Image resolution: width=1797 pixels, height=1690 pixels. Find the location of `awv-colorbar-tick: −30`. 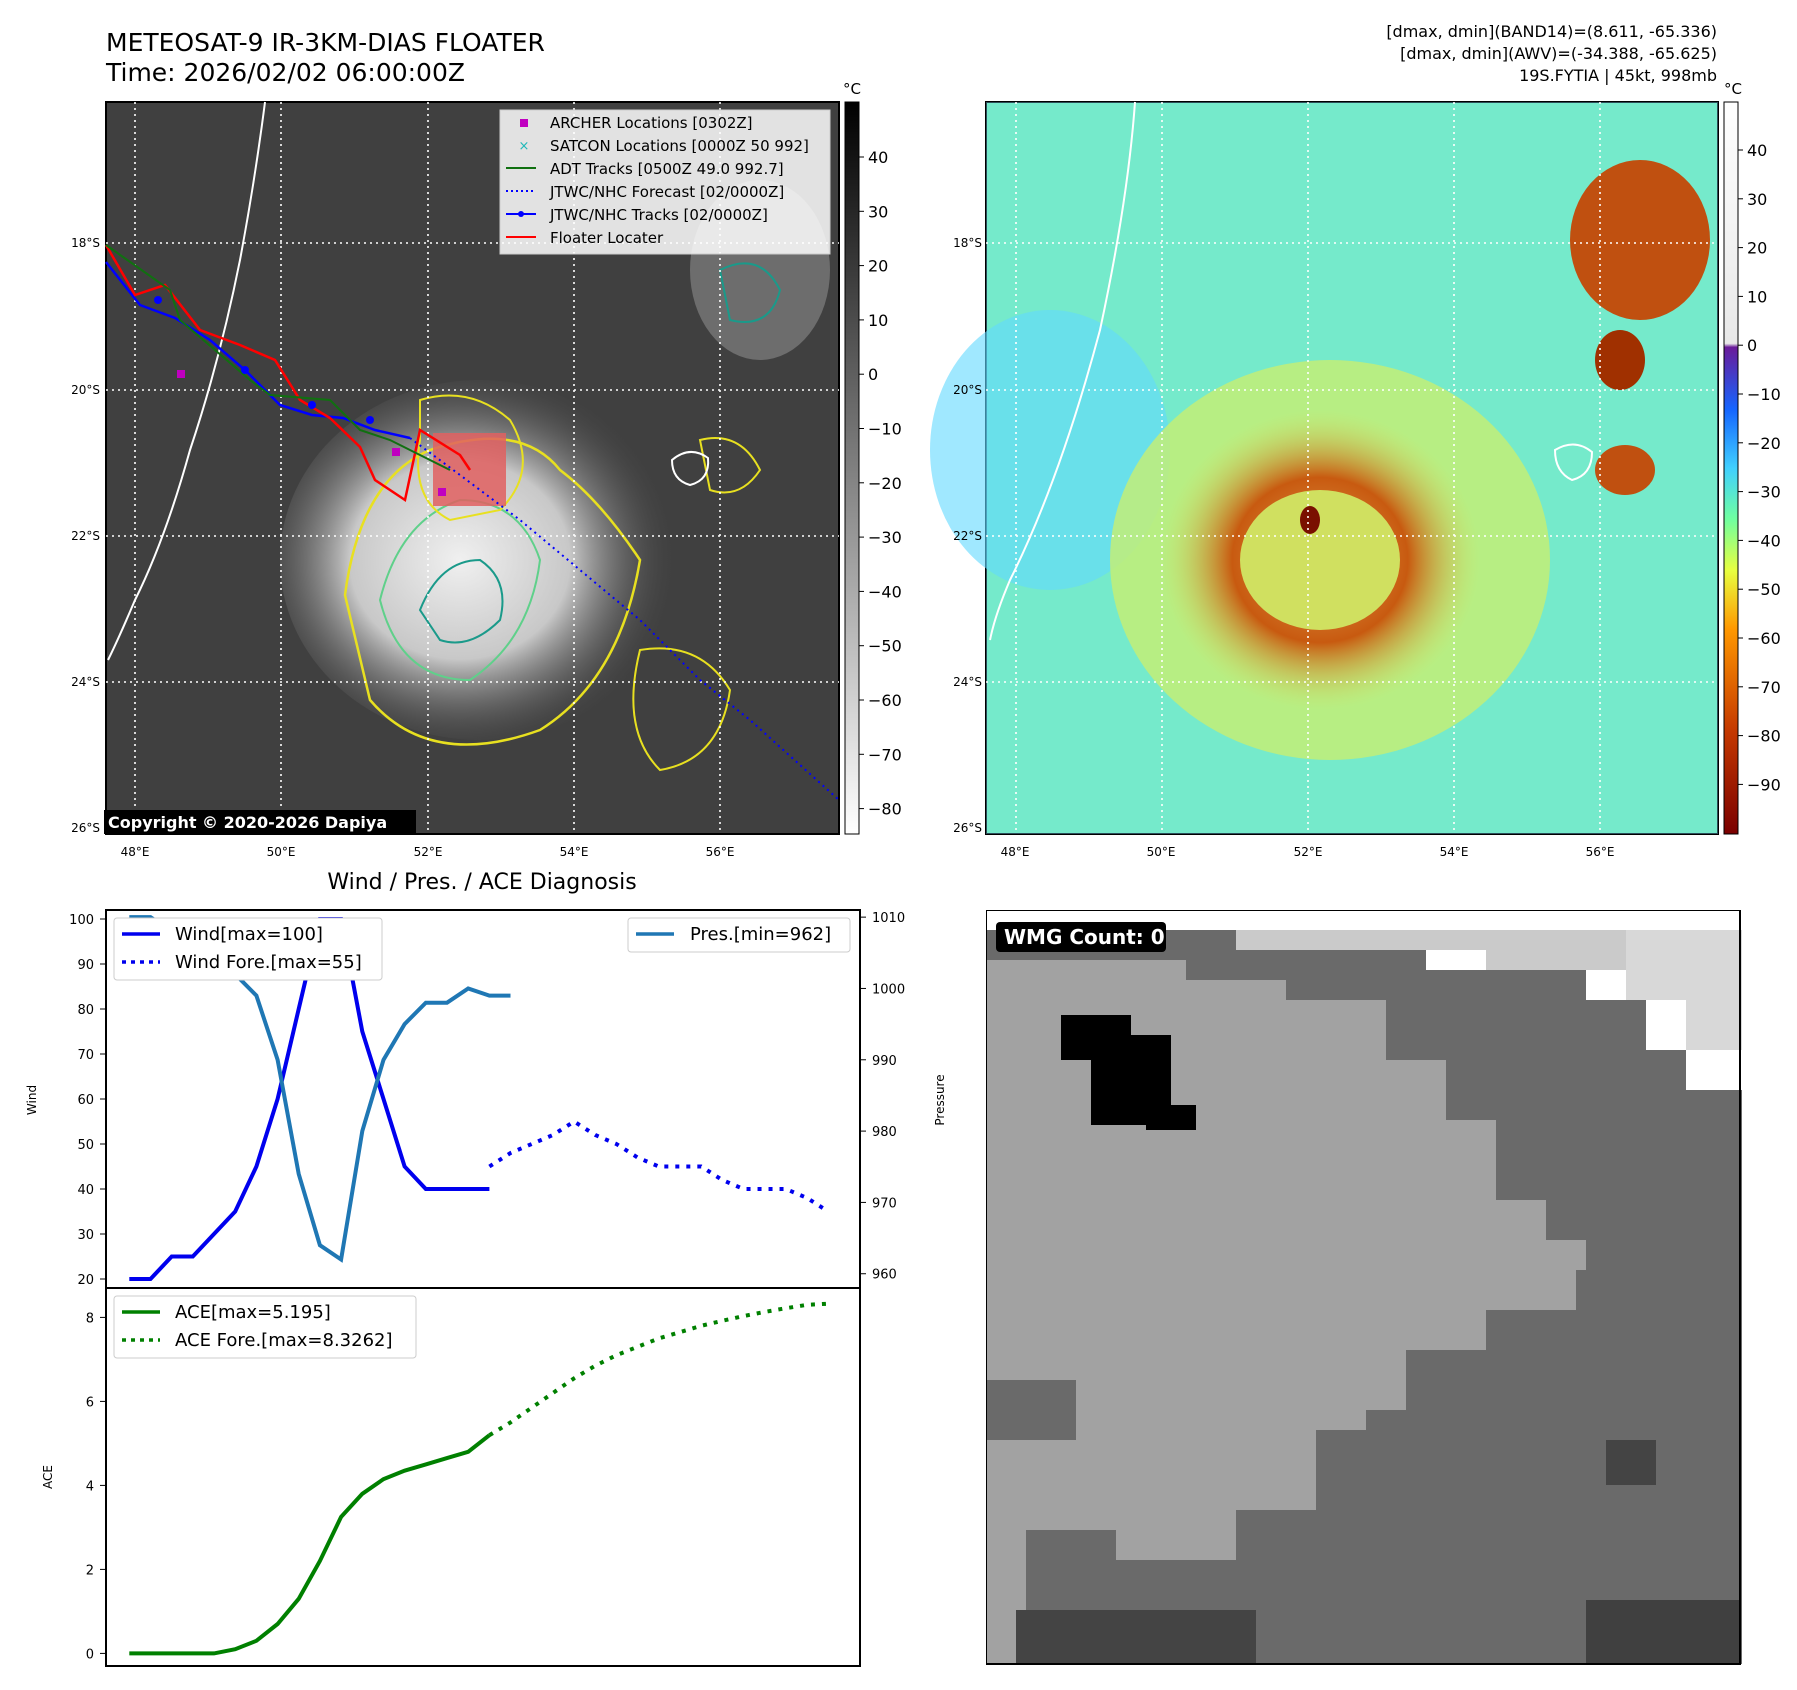

awv-colorbar-tick: −30 is located at coordinates (1764, 492).